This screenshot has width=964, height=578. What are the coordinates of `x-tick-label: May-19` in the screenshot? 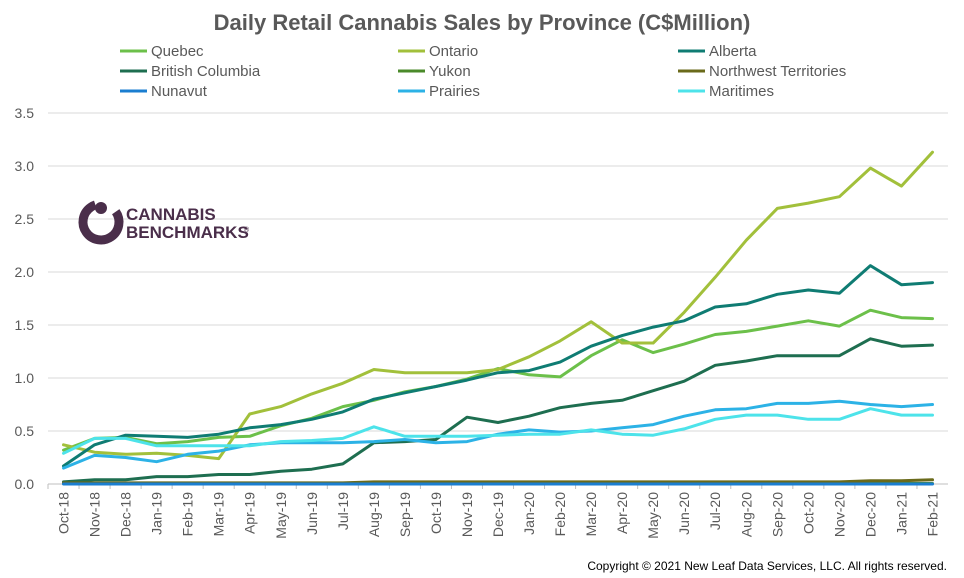 It's located at (281, 515).